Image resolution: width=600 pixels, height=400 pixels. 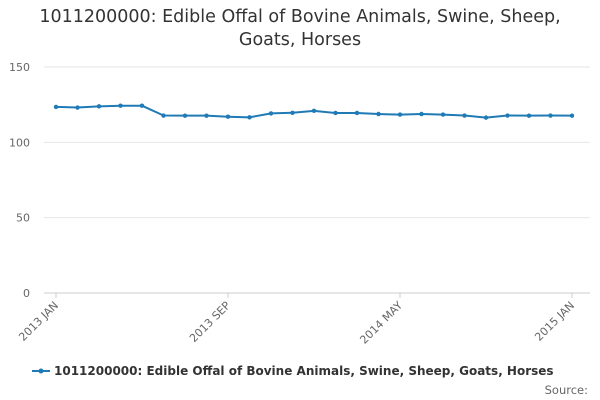 What do you see at coordinates (554, 321) in the screenshot?
I see `x-tick-label: 2015 JAN` at bounding box center [554, 321].